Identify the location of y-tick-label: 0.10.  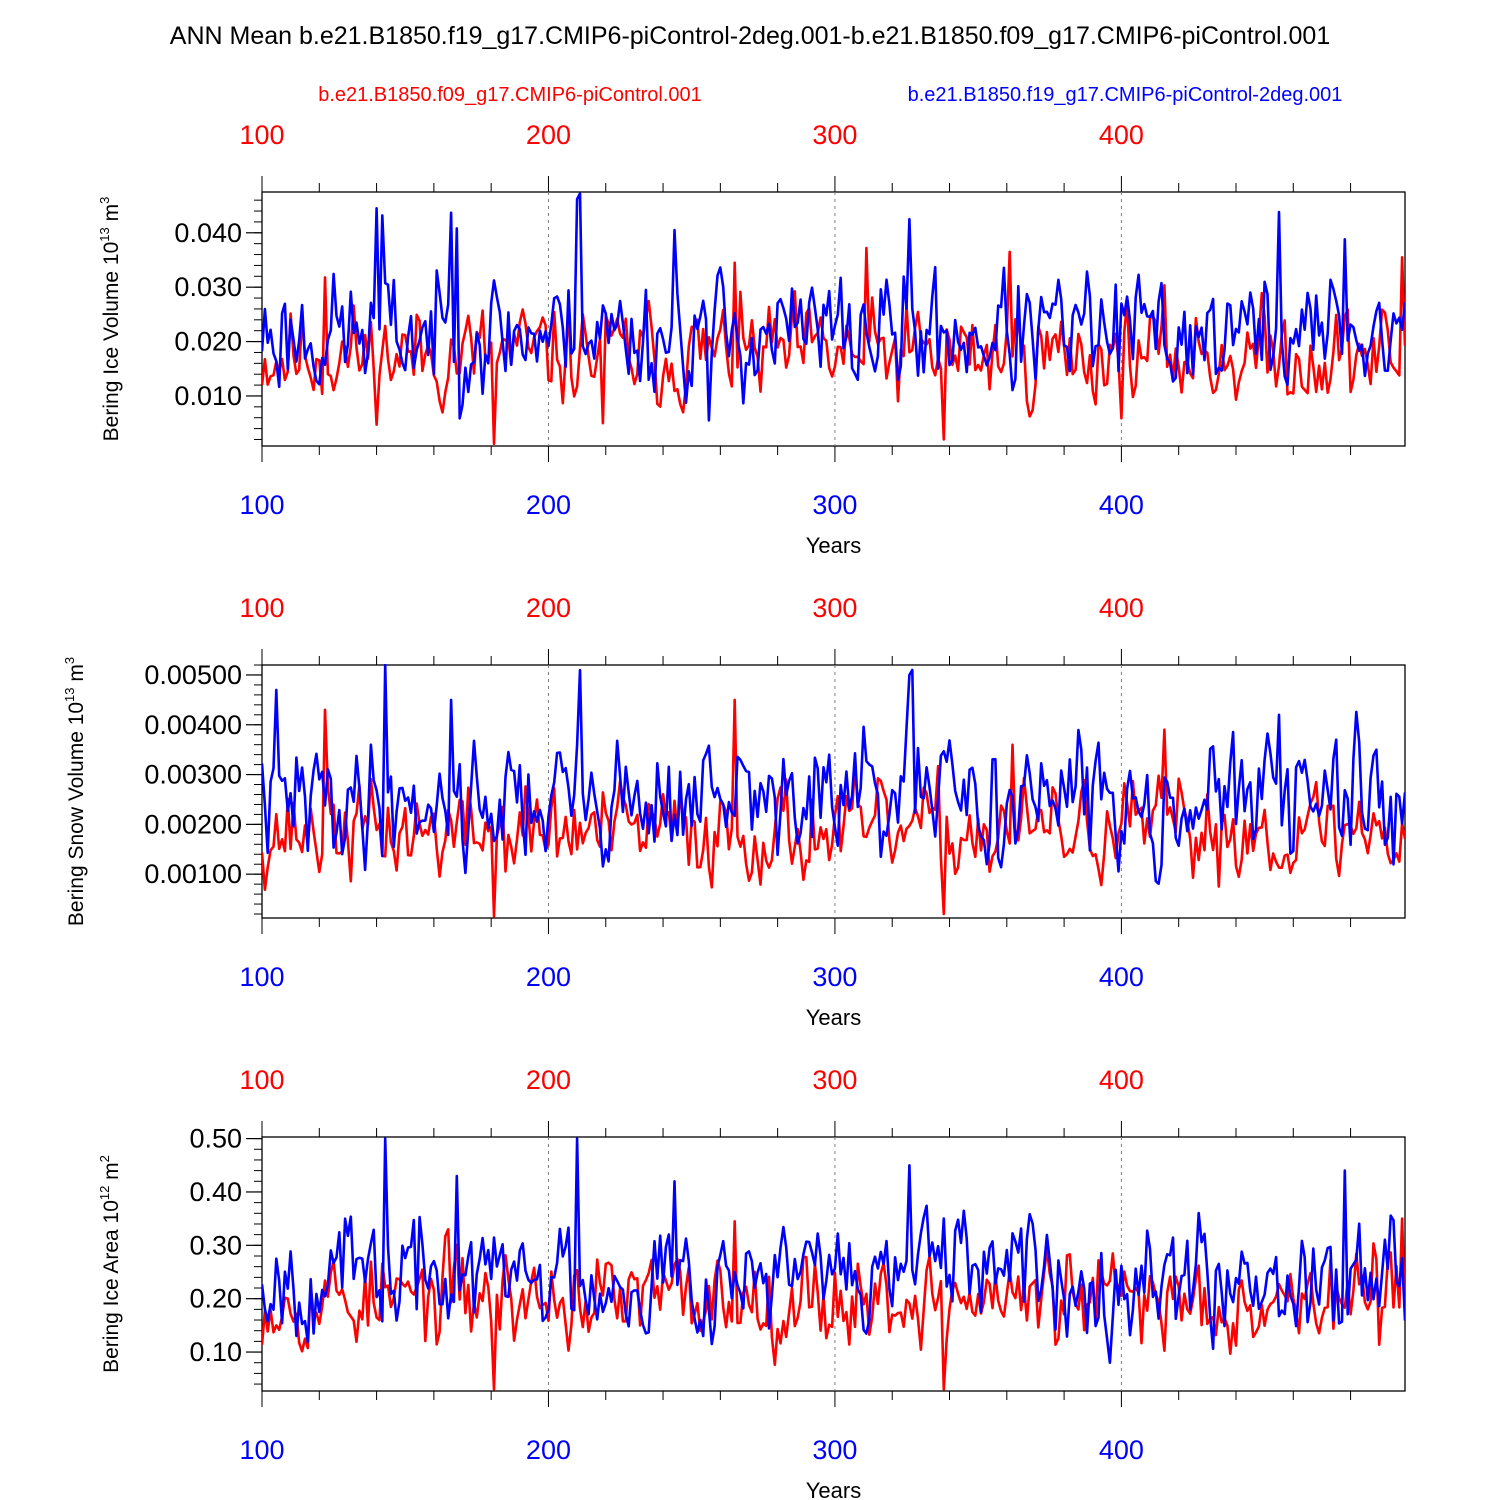
(215, 1352).